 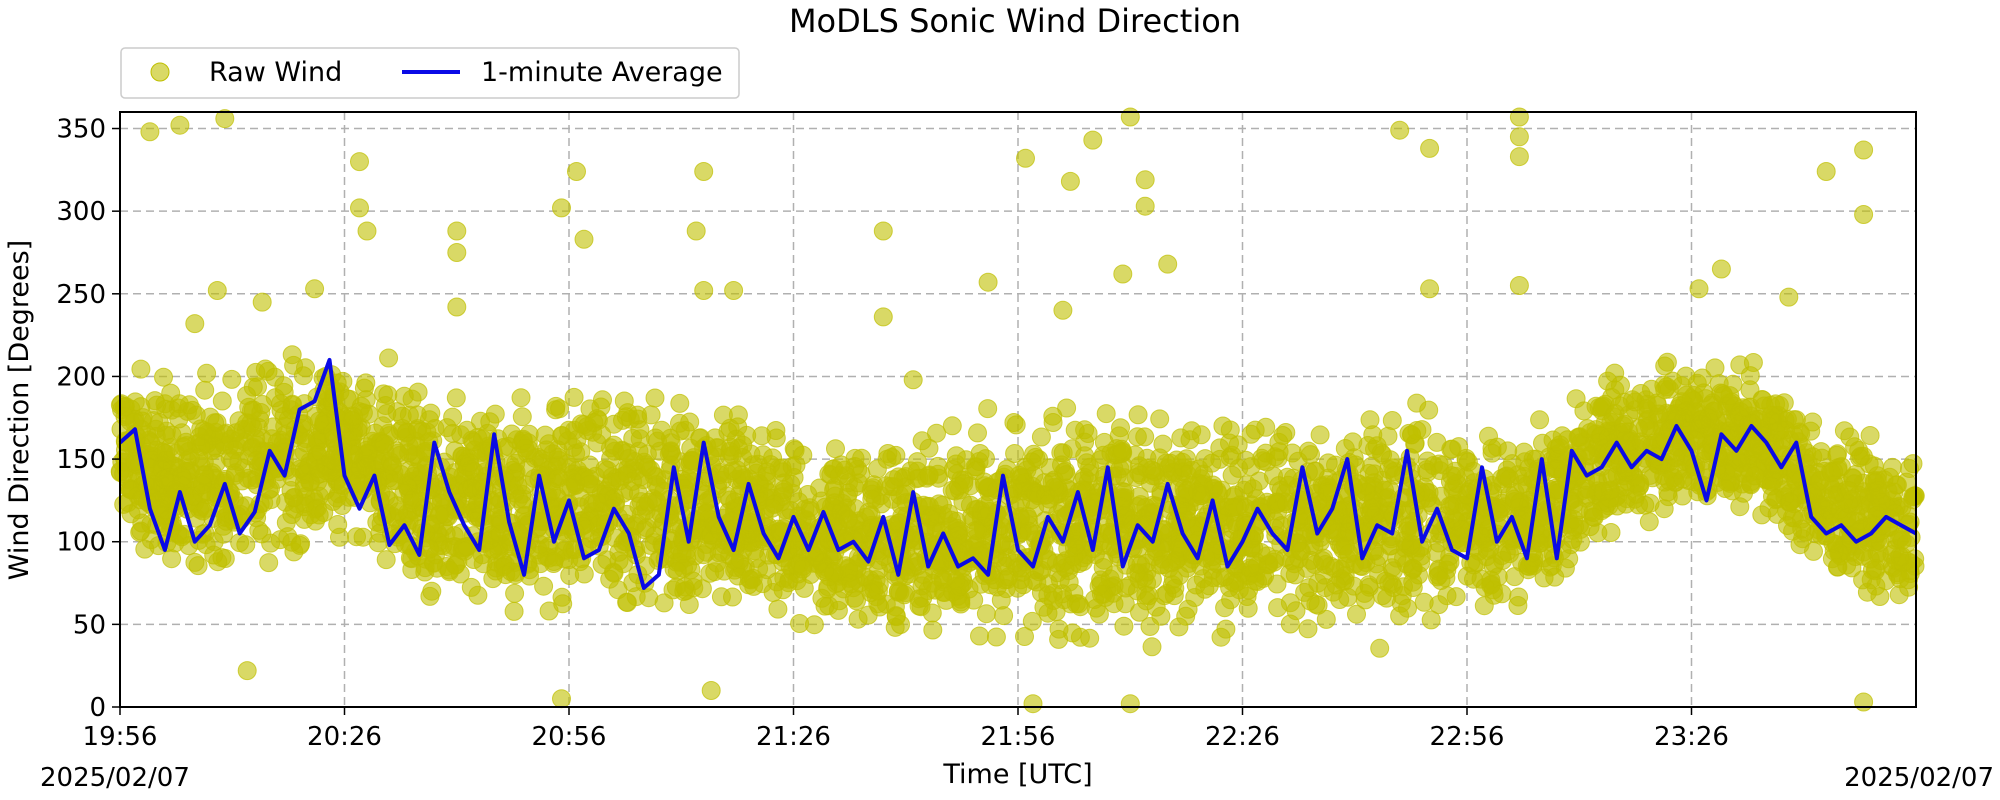 I want to click on x-tick-label: 22:26, so click(x=1242, y=737).